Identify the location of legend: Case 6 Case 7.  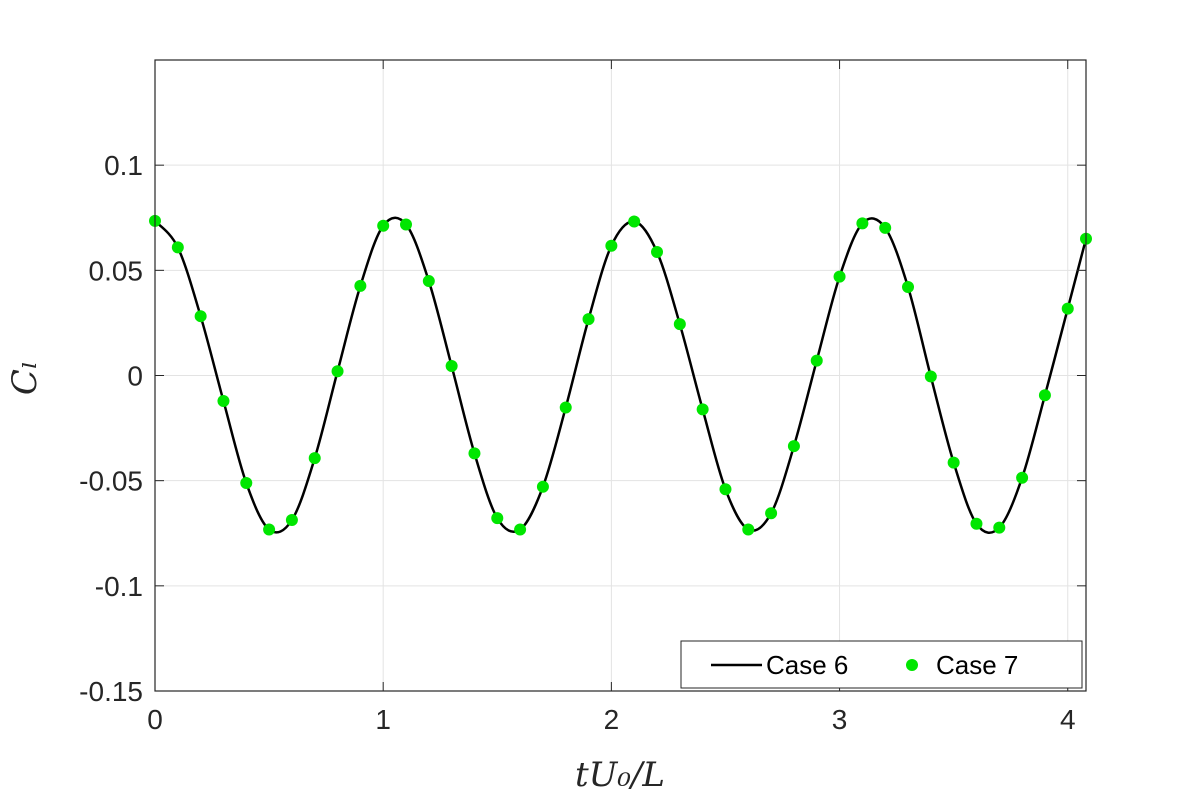
(881, 664).